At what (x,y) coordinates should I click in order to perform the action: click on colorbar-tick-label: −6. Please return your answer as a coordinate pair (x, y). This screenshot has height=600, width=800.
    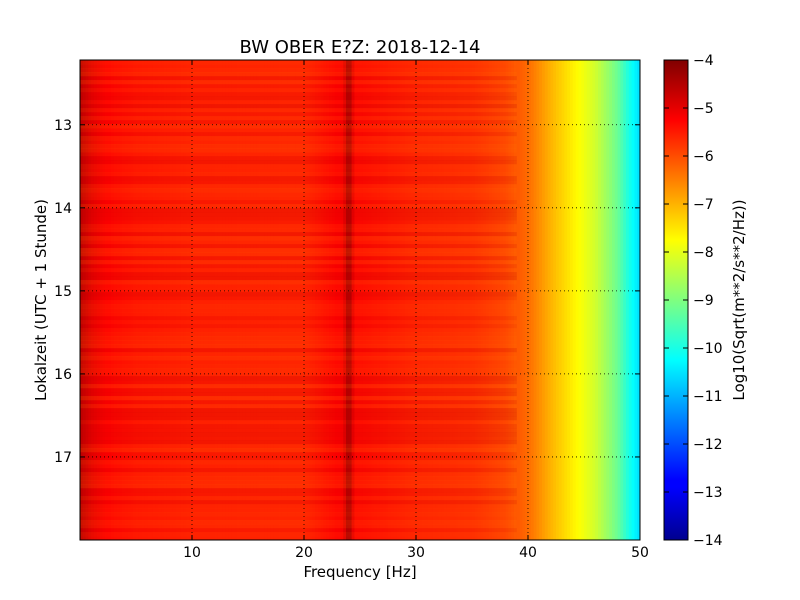
    Looking at the image, I should click on (703, 157).